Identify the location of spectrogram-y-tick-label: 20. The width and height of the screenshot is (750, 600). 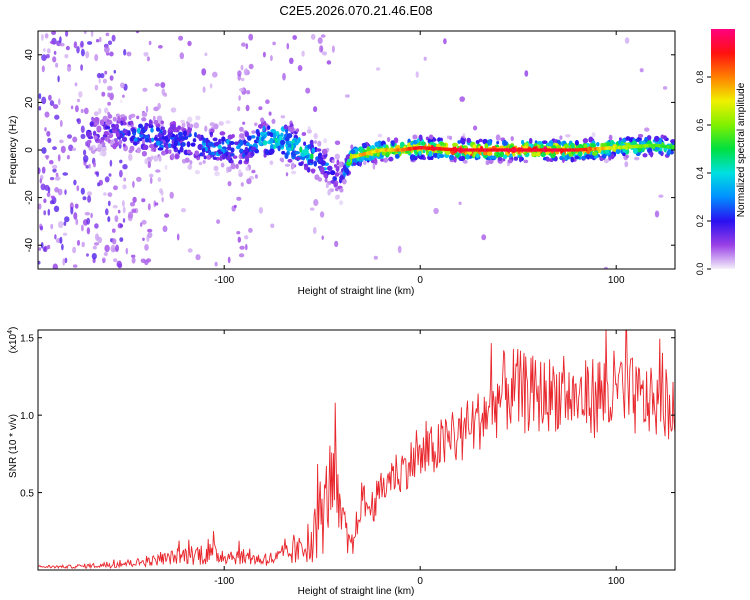
(29, 102).